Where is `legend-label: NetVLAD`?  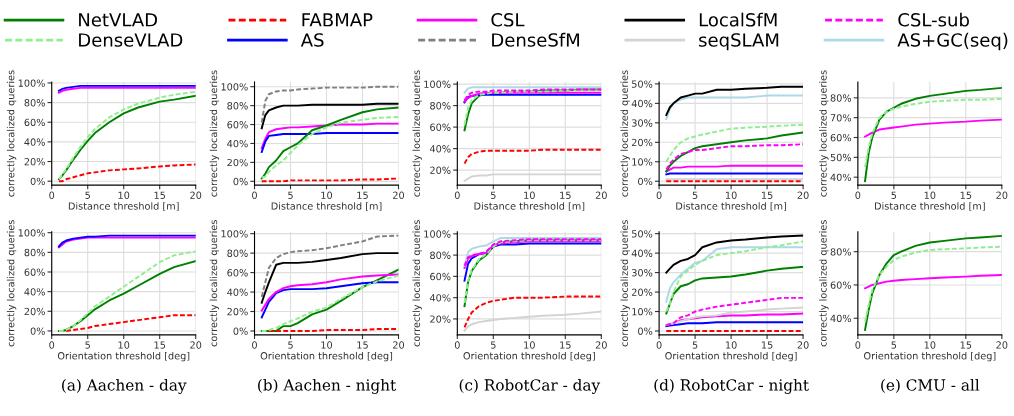
legend-label: NetVLAD is located at coordinates (118, 20).